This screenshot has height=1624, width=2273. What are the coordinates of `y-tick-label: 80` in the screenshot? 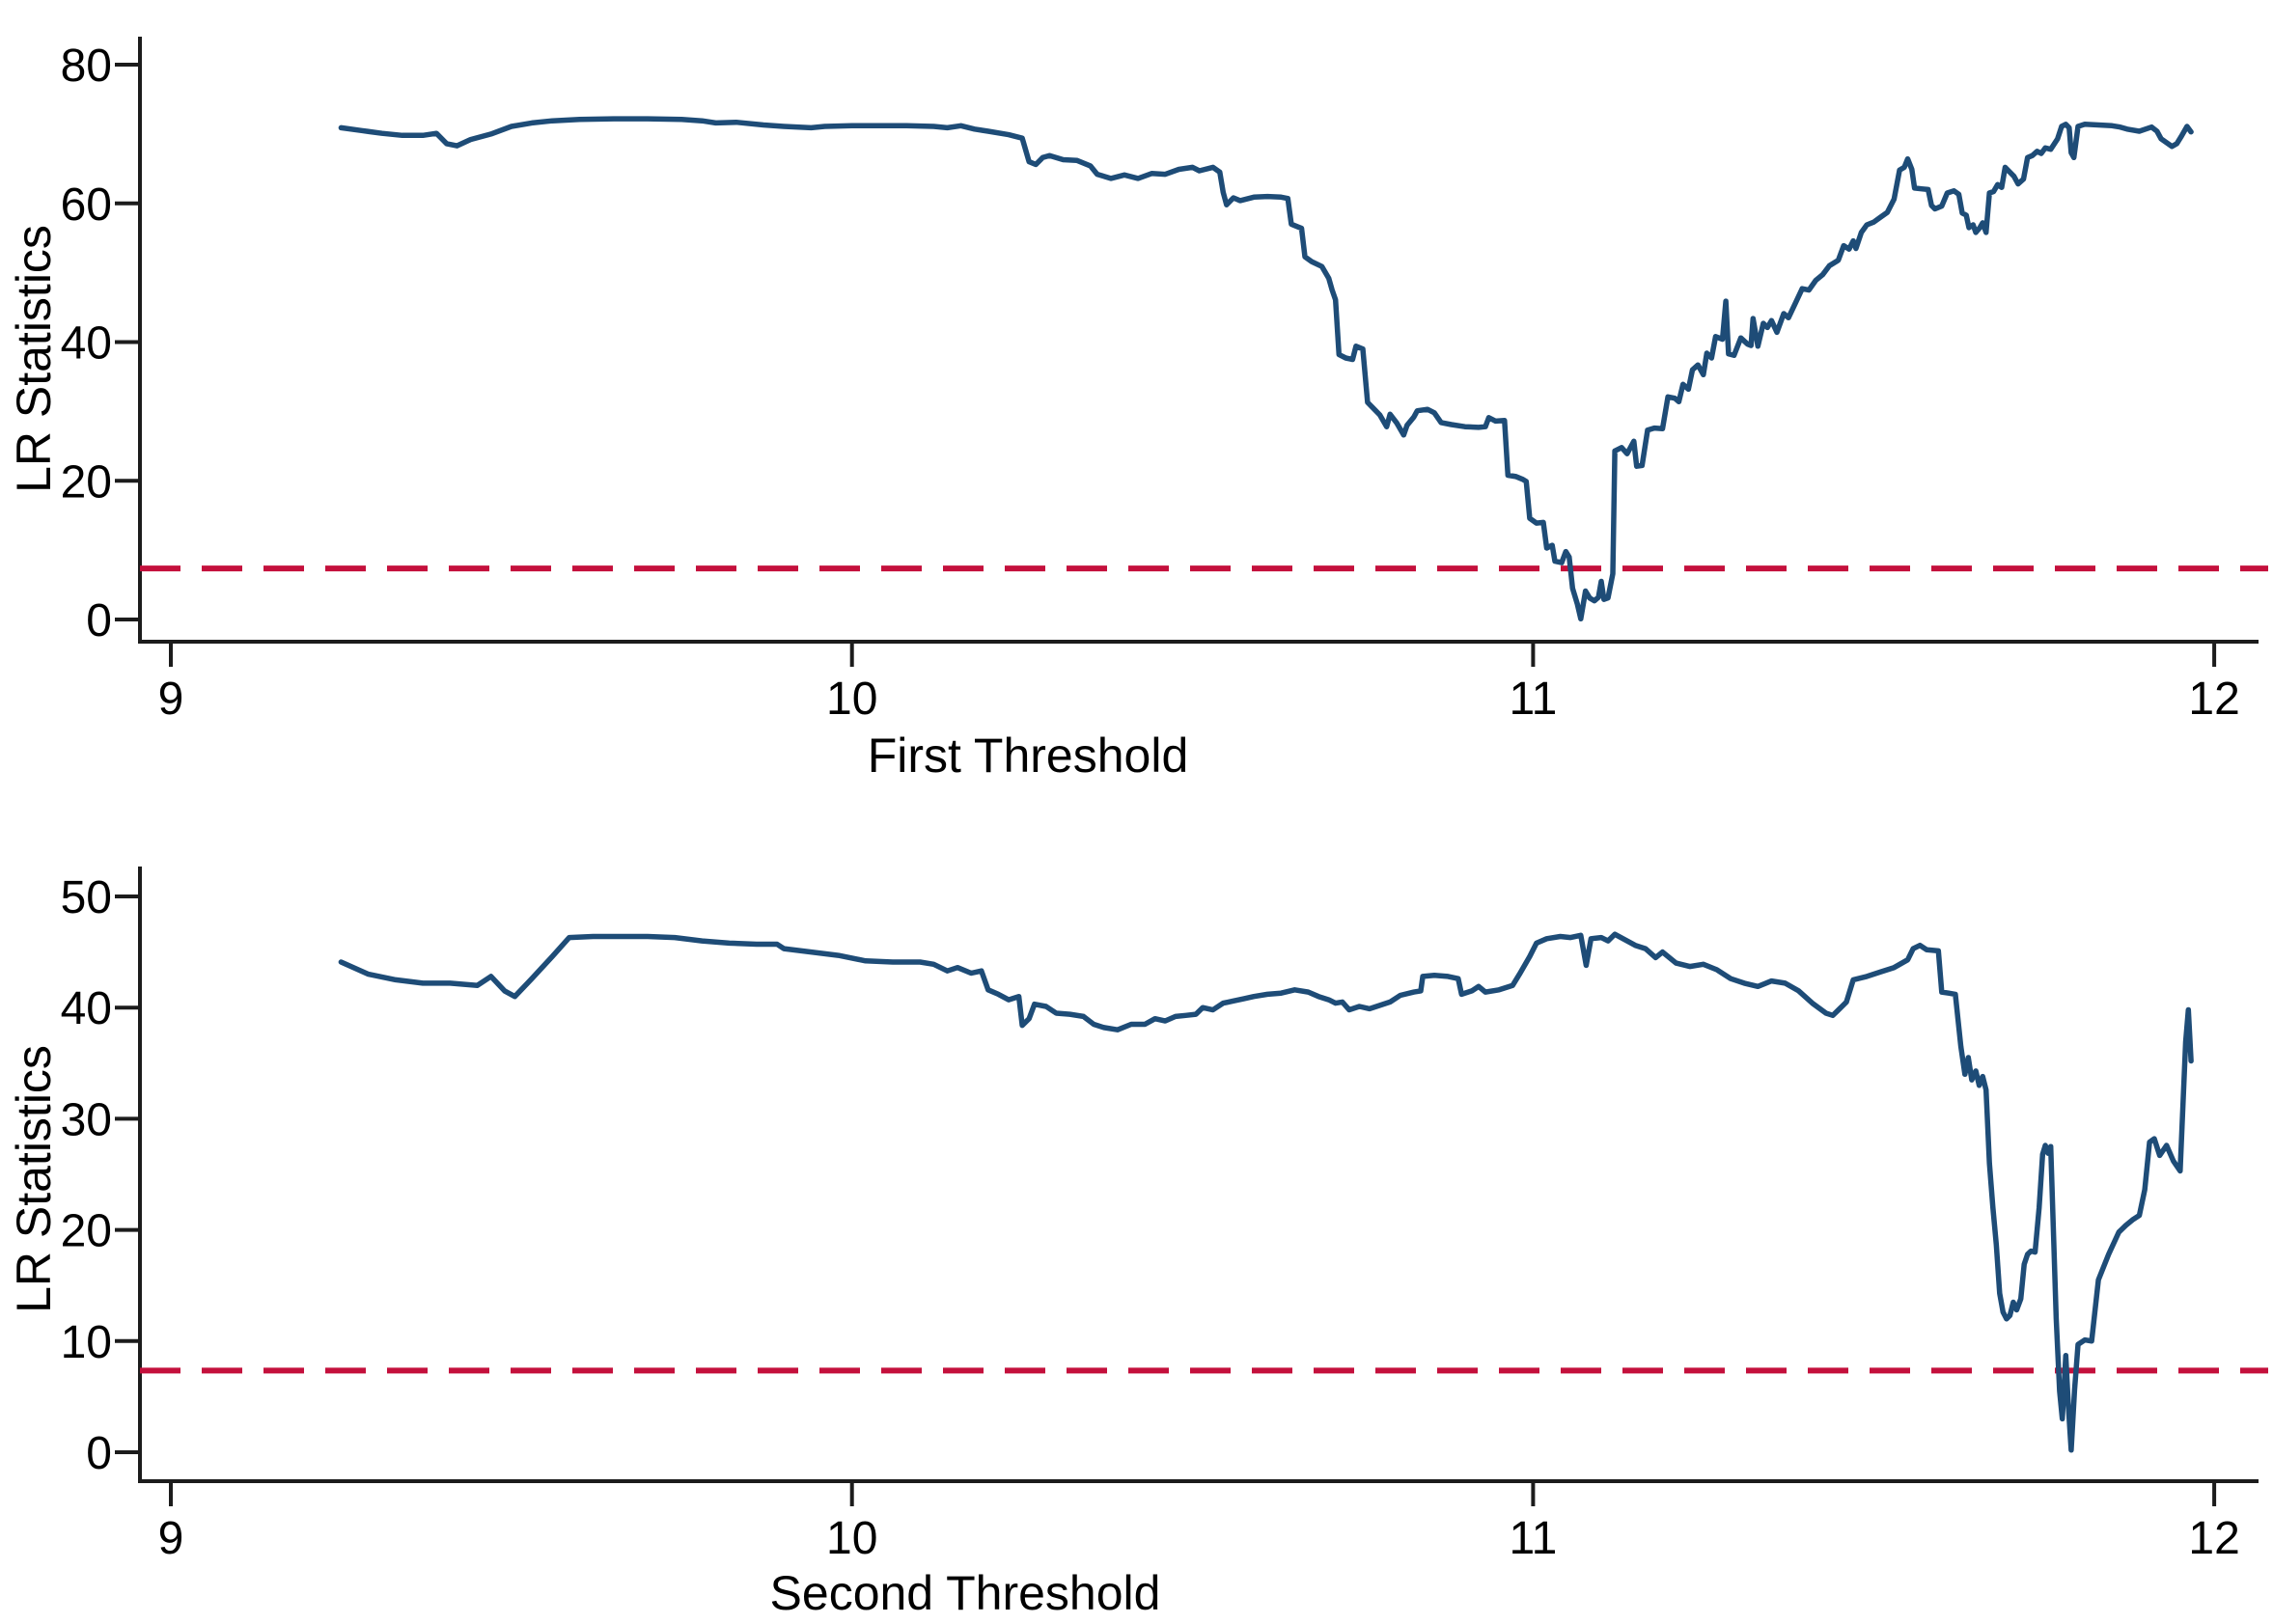 It's located at (86, 67).